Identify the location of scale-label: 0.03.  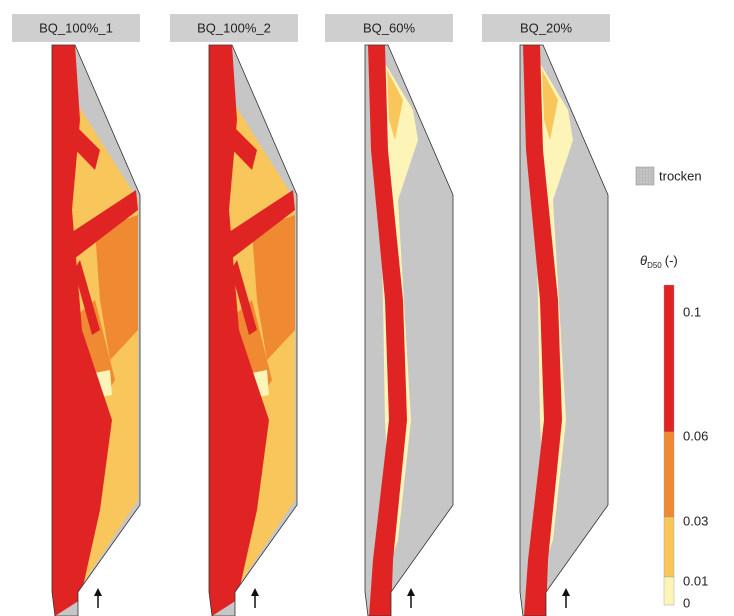
(695, 520).